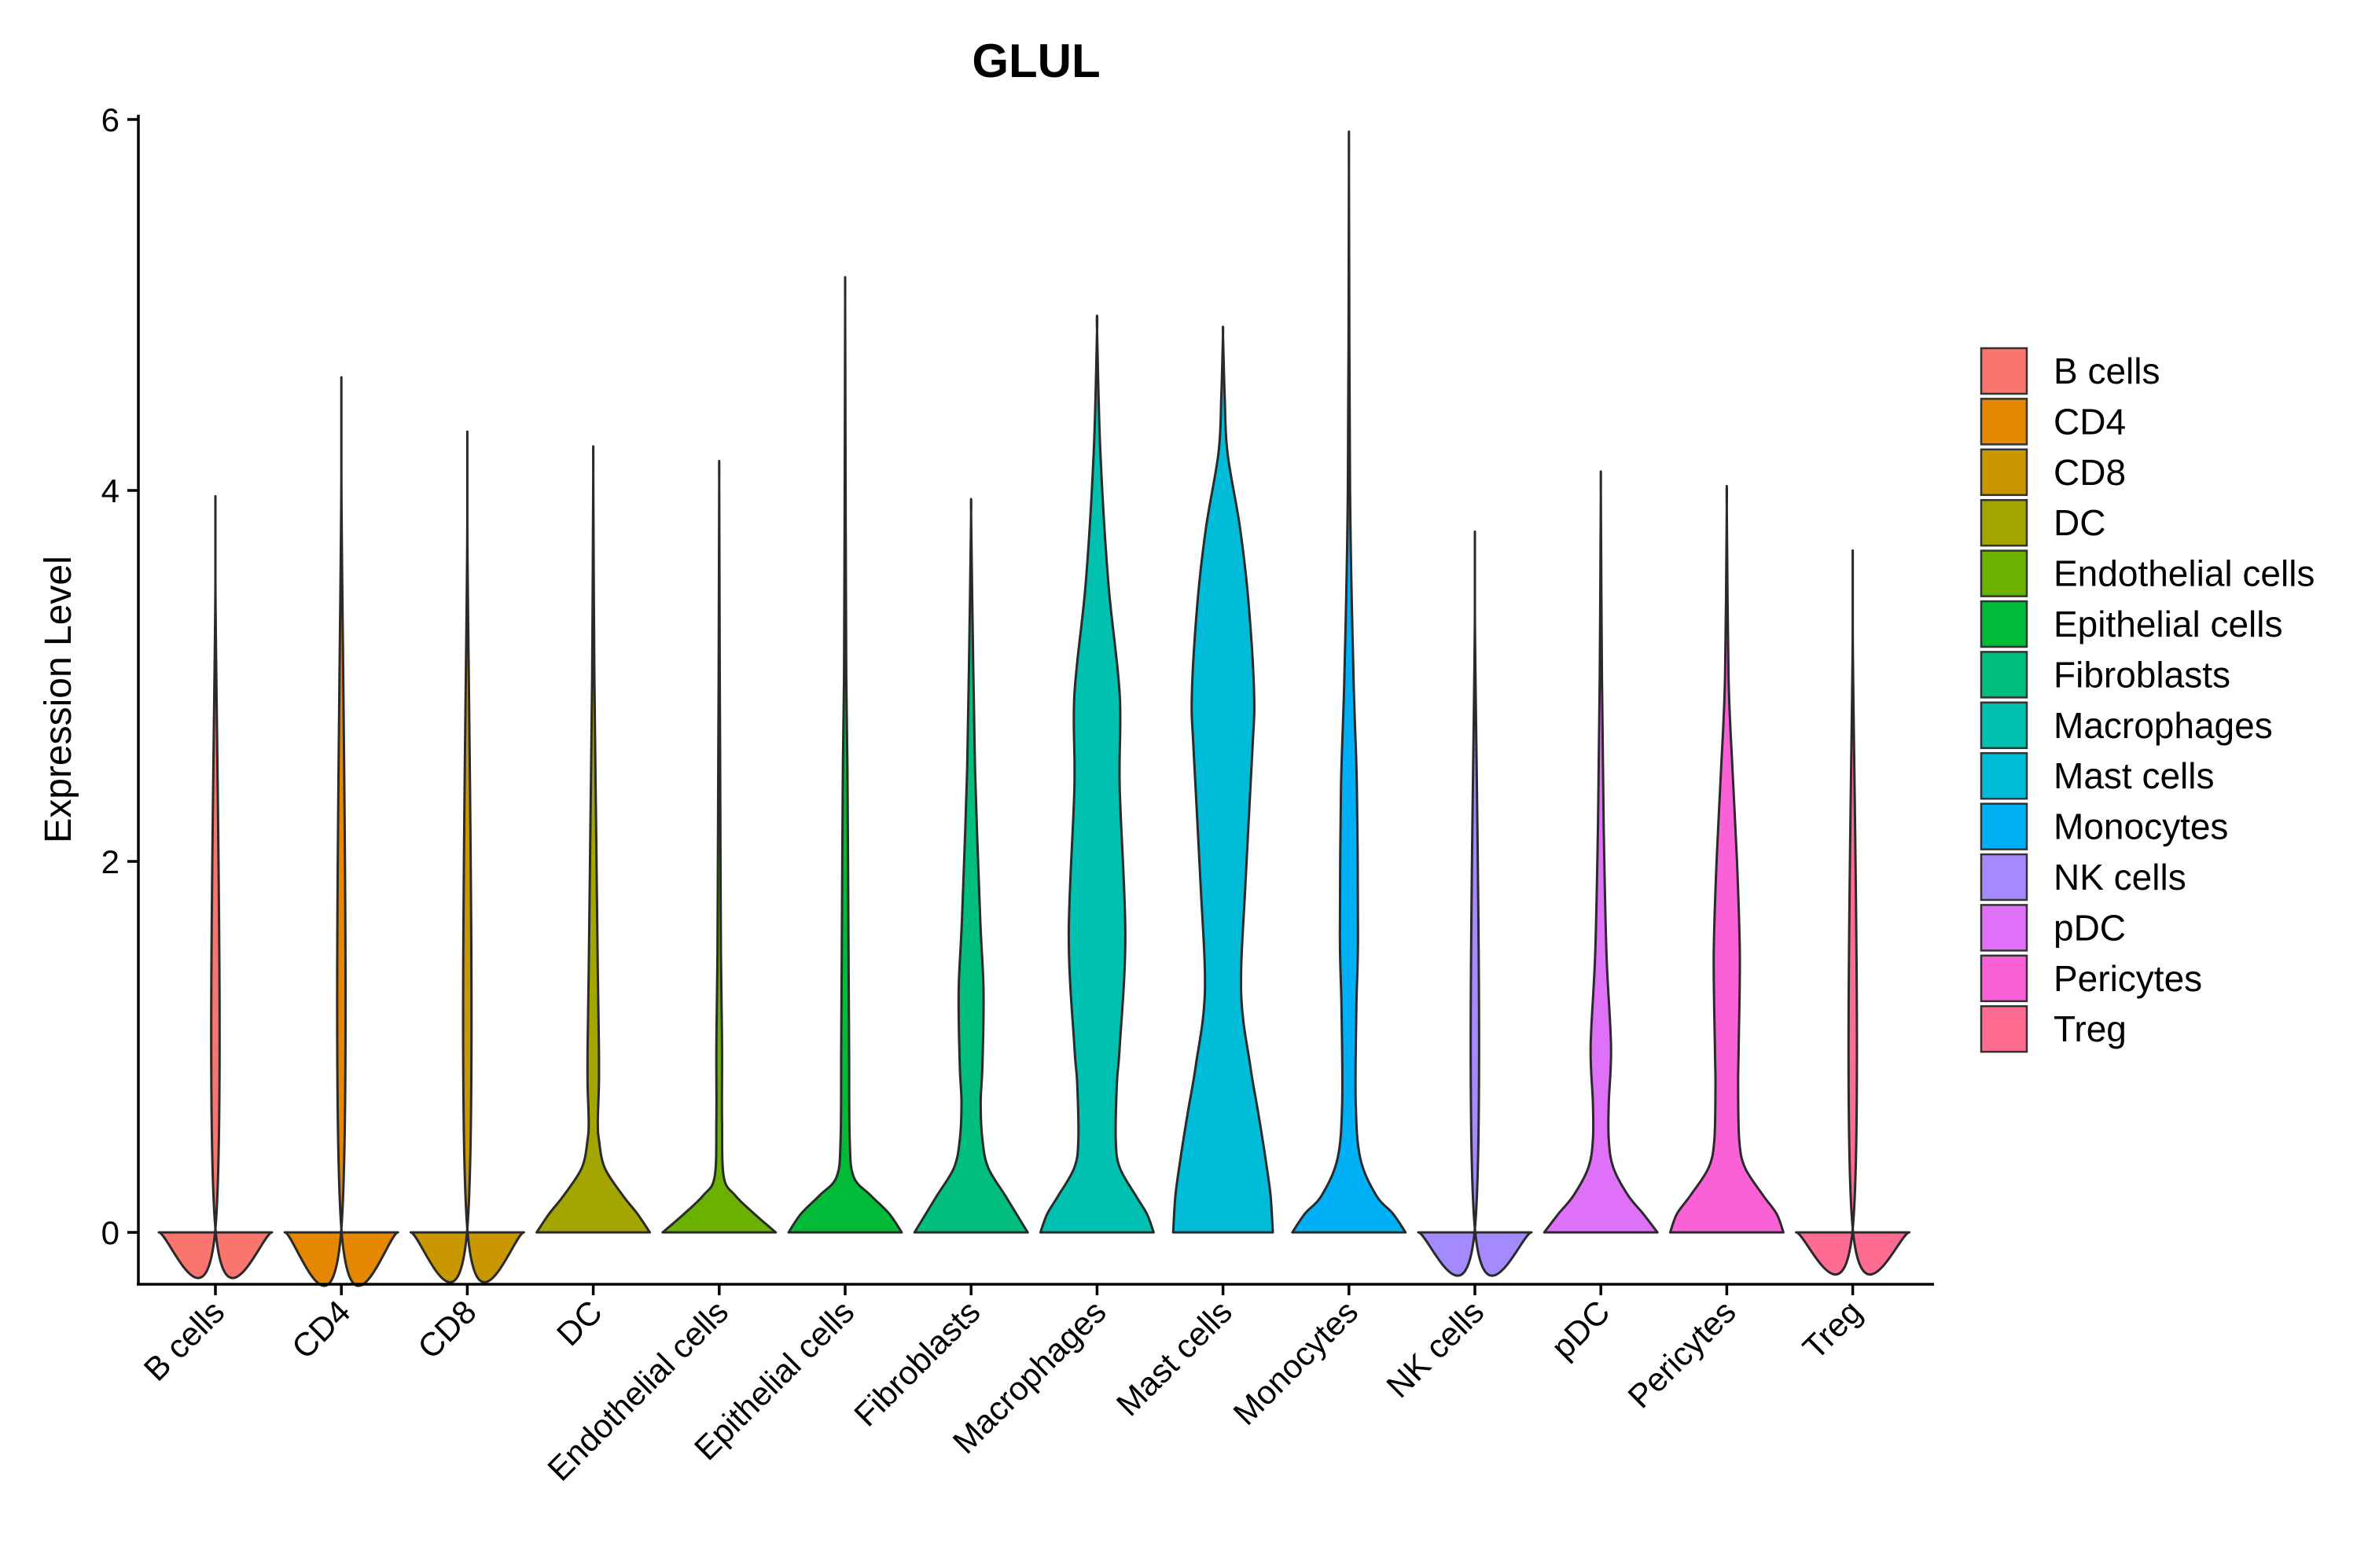 This screenshot has height=1568, width=2368. What do you see at coordinates (1580, 1329) in the screenshot?
I see `x-tick-label-pdc: pDC` at bounding box center [1580, 1329].